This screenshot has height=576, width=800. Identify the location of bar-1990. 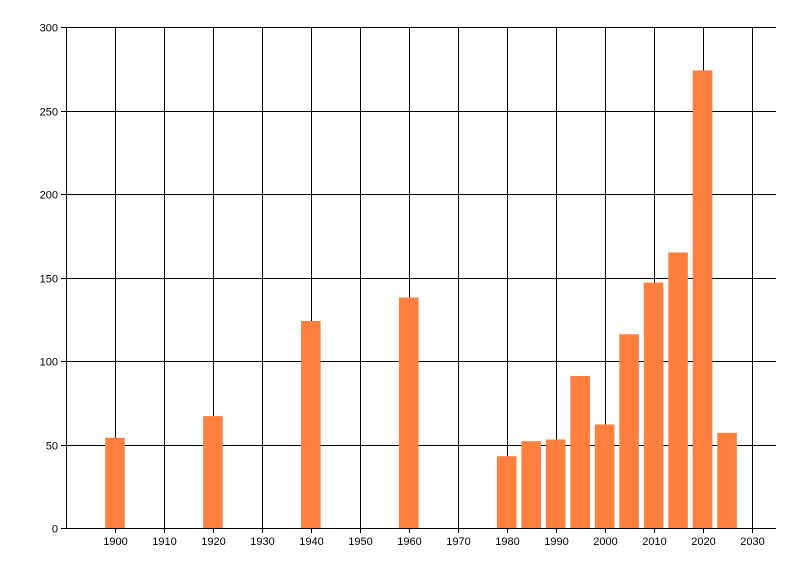
(555, 483).